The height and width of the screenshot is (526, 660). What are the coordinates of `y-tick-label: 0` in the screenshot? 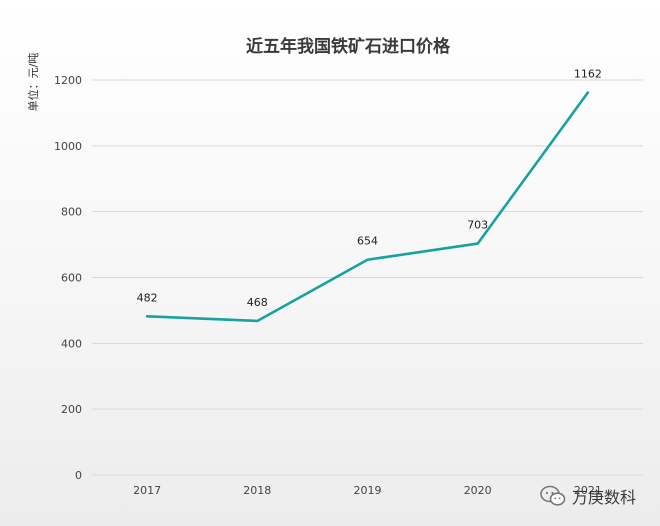 It's located at (78, 475).